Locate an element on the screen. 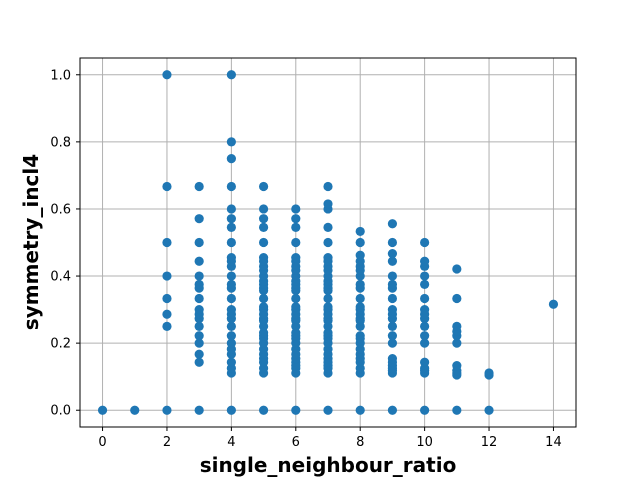 The height and width of the screenshot is (480, 640). x-tick-label: 12 is located at coordinates (489, 442).